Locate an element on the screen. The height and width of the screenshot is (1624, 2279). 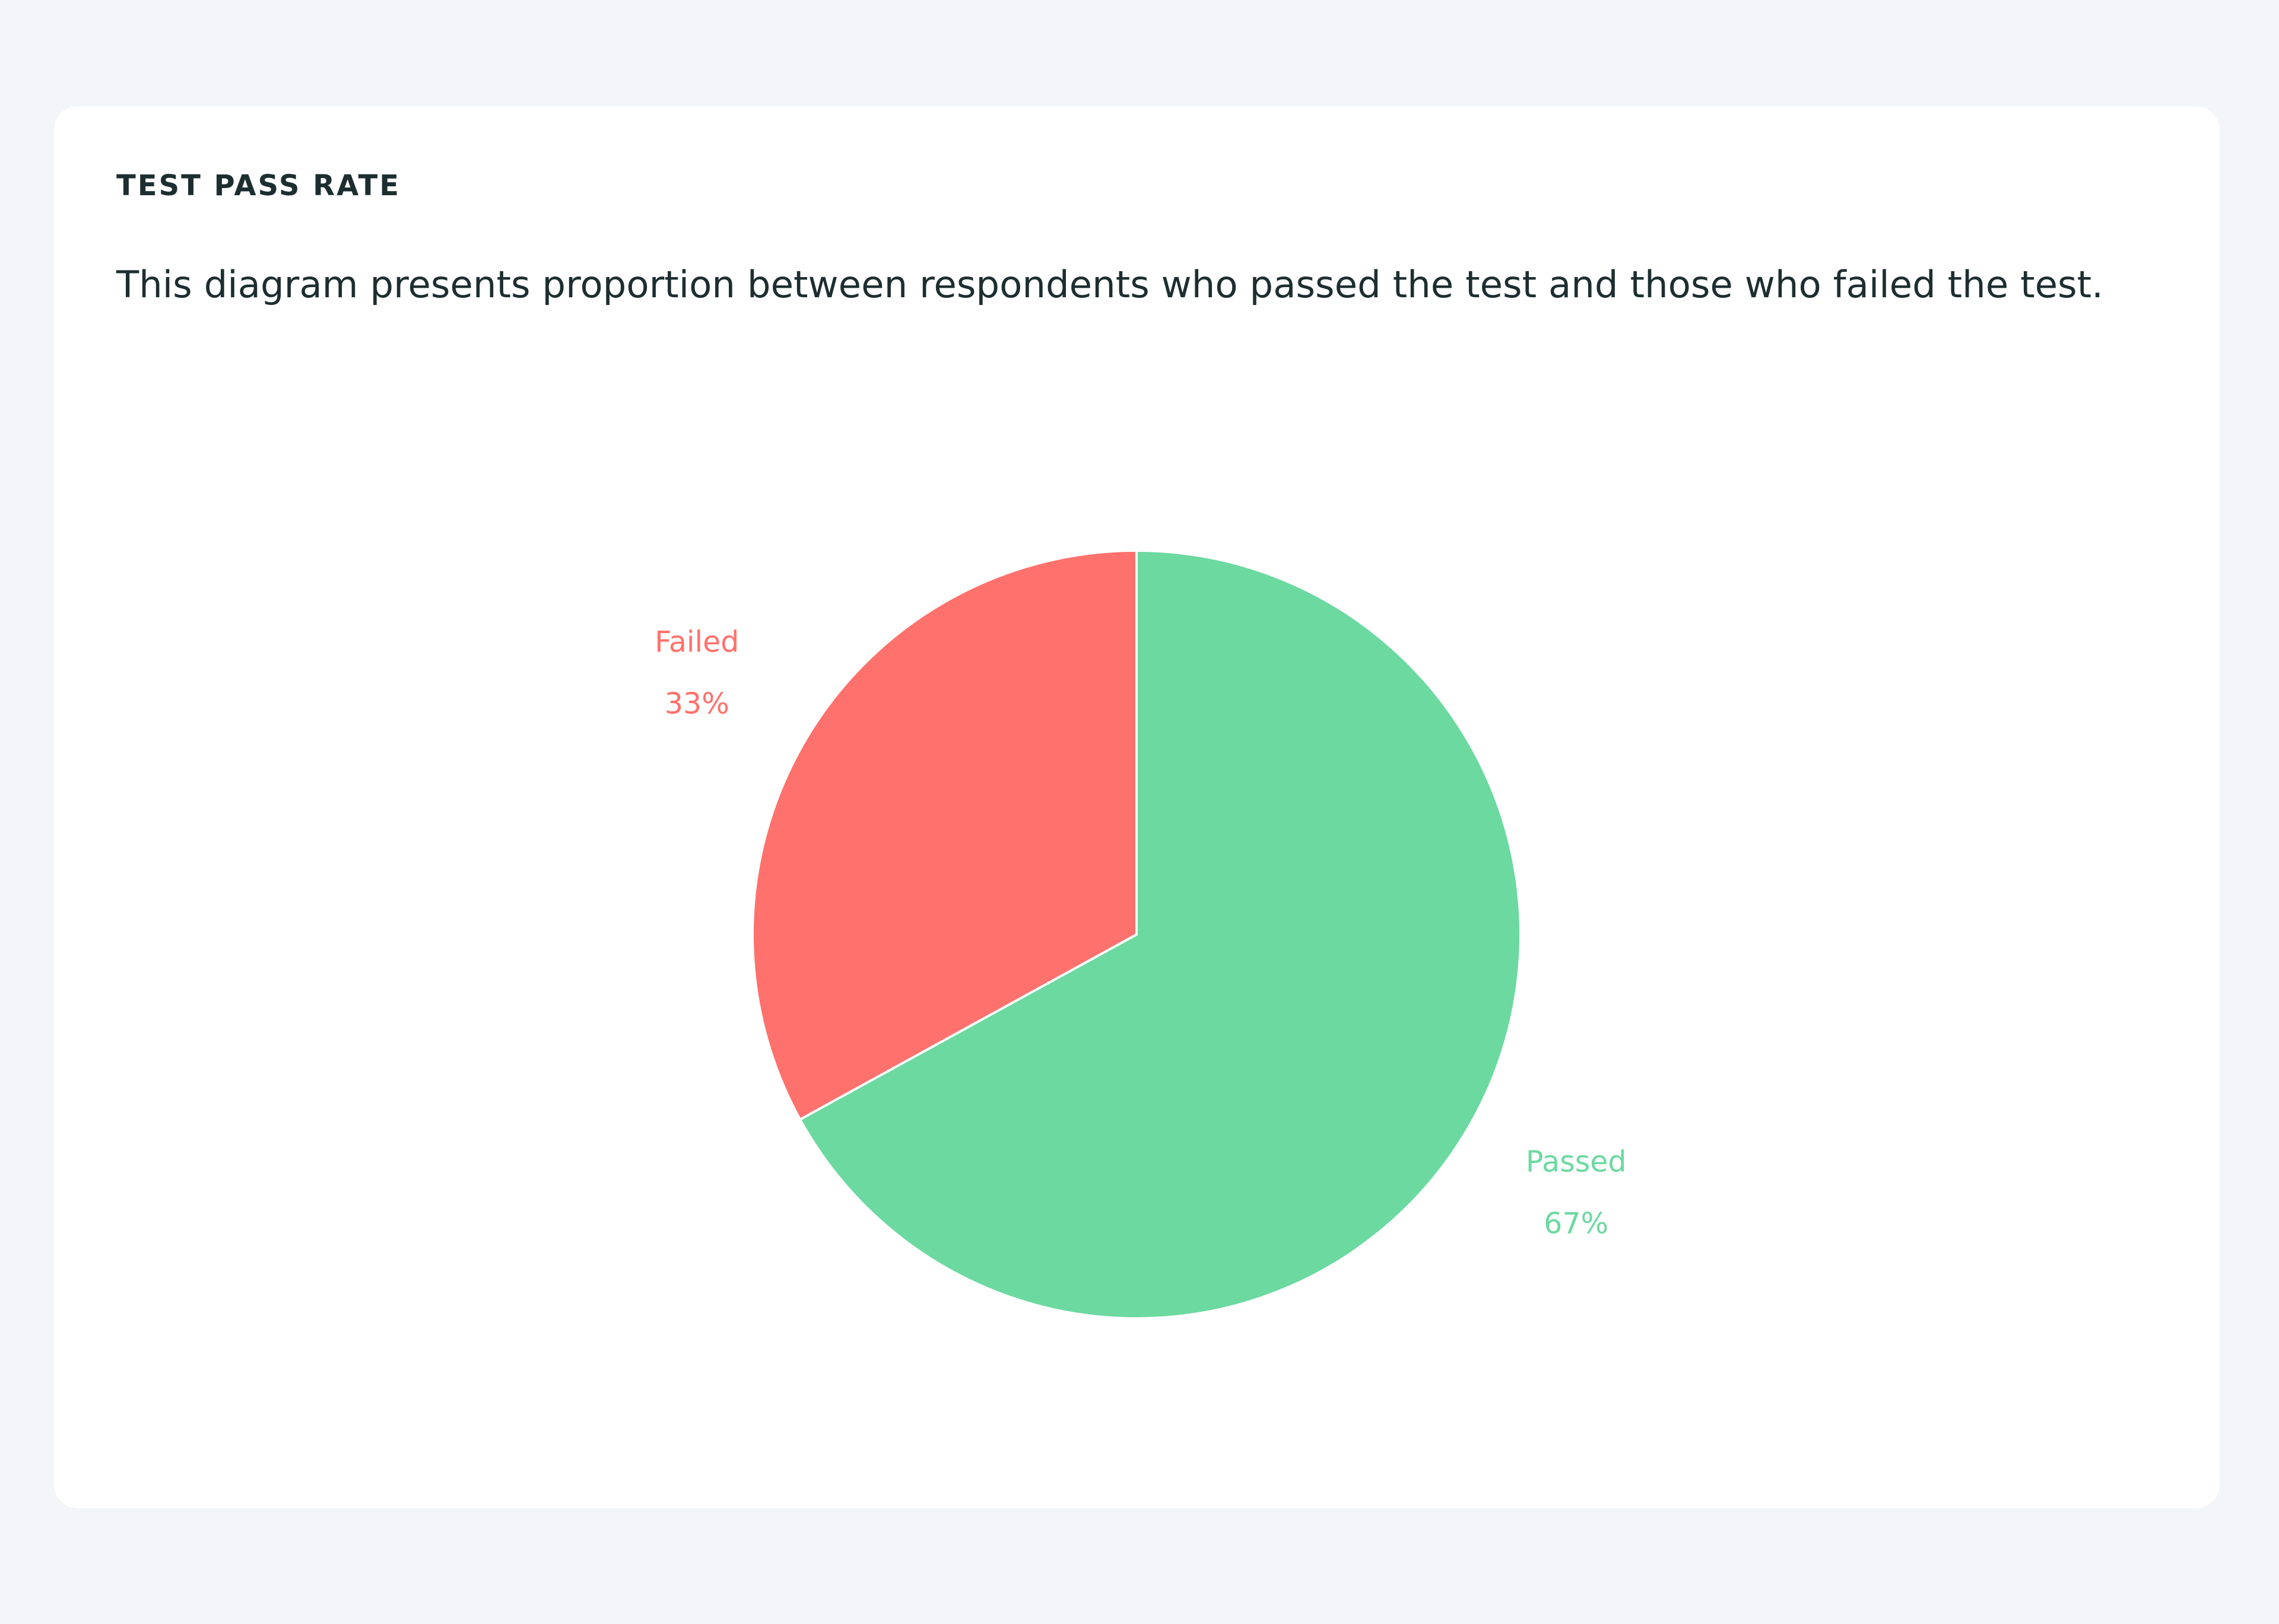
slice-label: Failed is located at coordinates (697, 642).